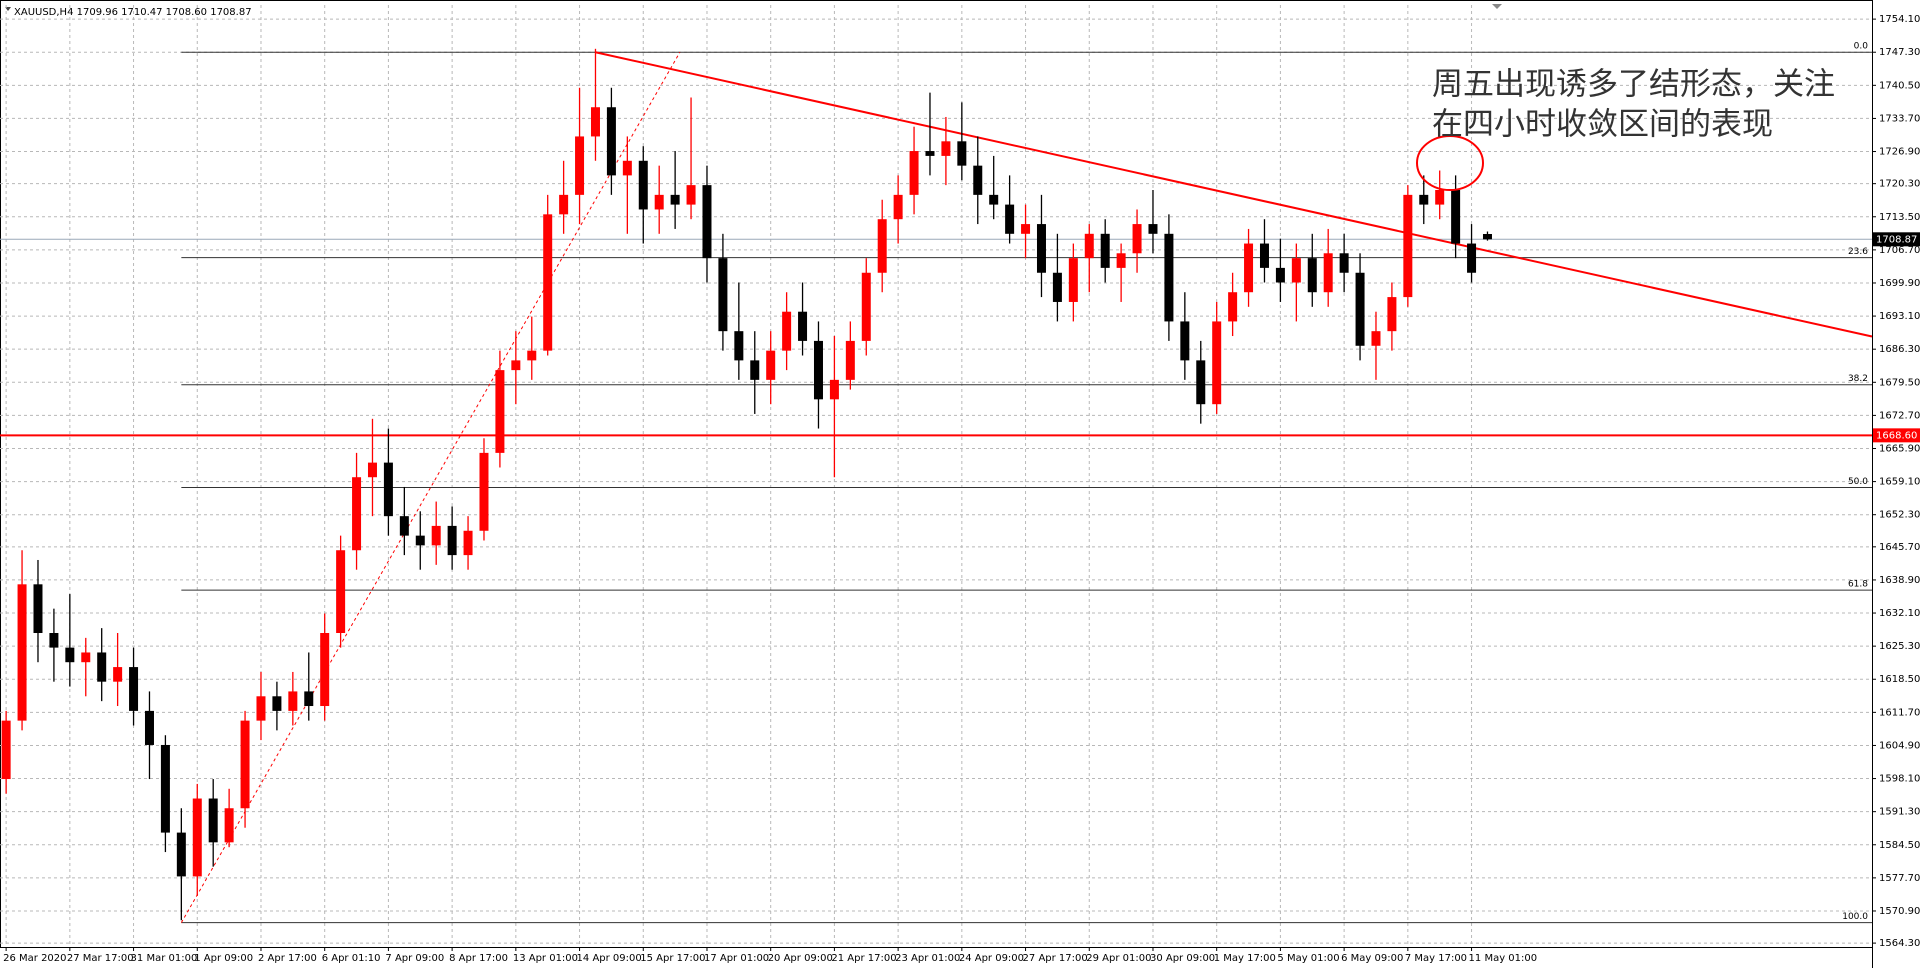 The width and height of the screenshot is (1920, 968). What do you see at coordinates (1858, 252) in the screenshot?
I see `fib-label: 23.6` at bounding box center [1858, 252].